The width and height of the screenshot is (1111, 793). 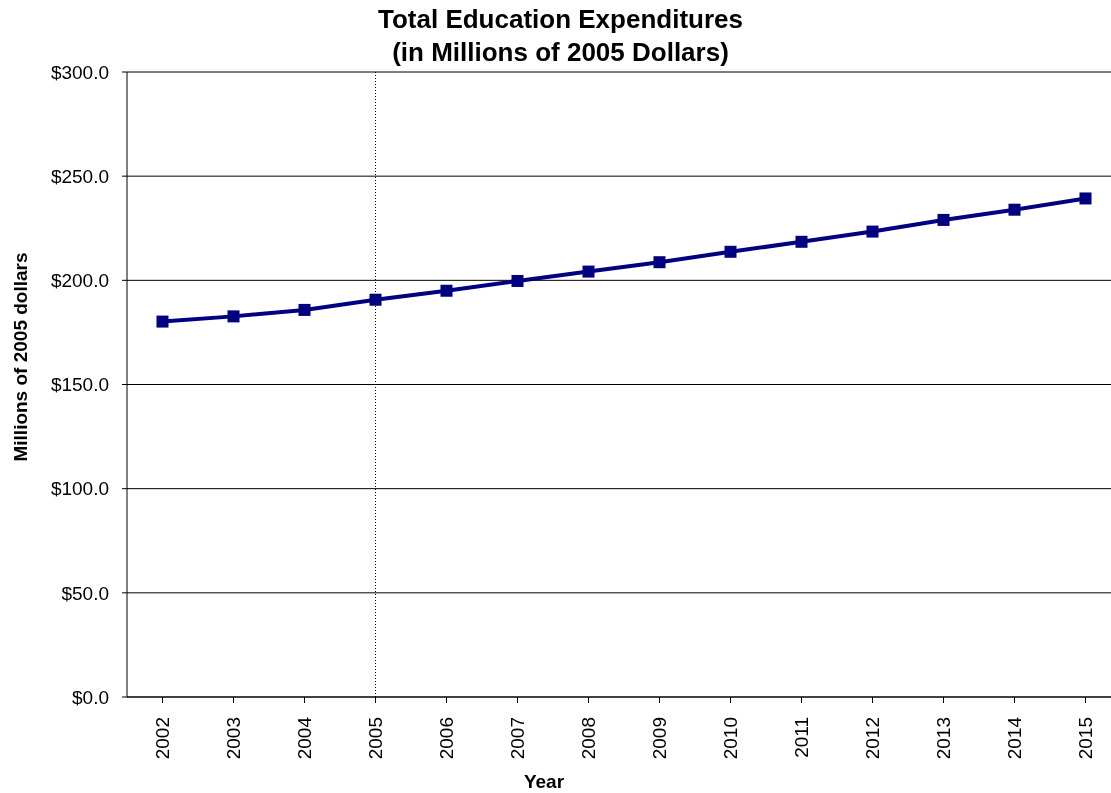 What do you see at coordinates (305, 738) in the screenshot?
I see `x-tick-label: 2004` at bounding box center [305, 738].